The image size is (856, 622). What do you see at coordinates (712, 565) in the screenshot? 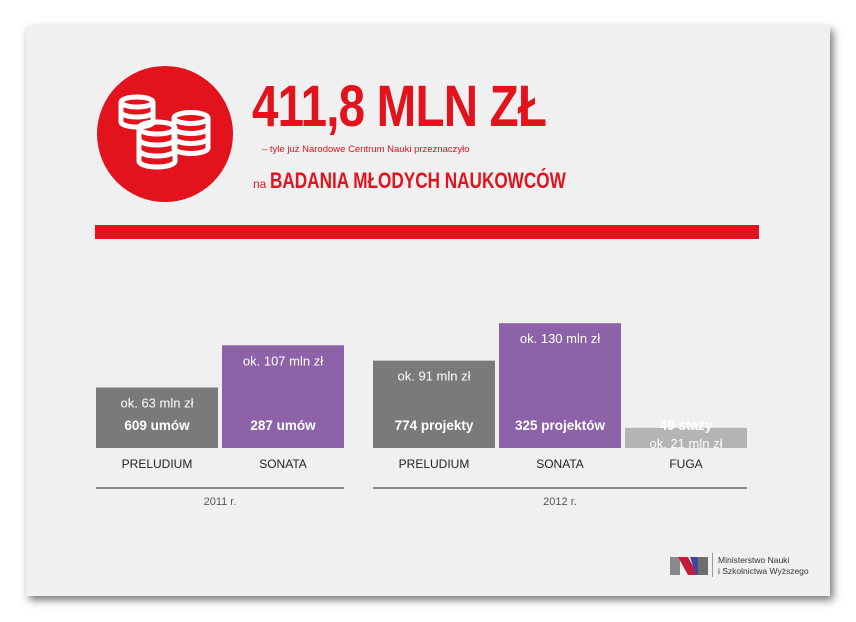
I see `ministry-separator` at bounding box center [712, 565].